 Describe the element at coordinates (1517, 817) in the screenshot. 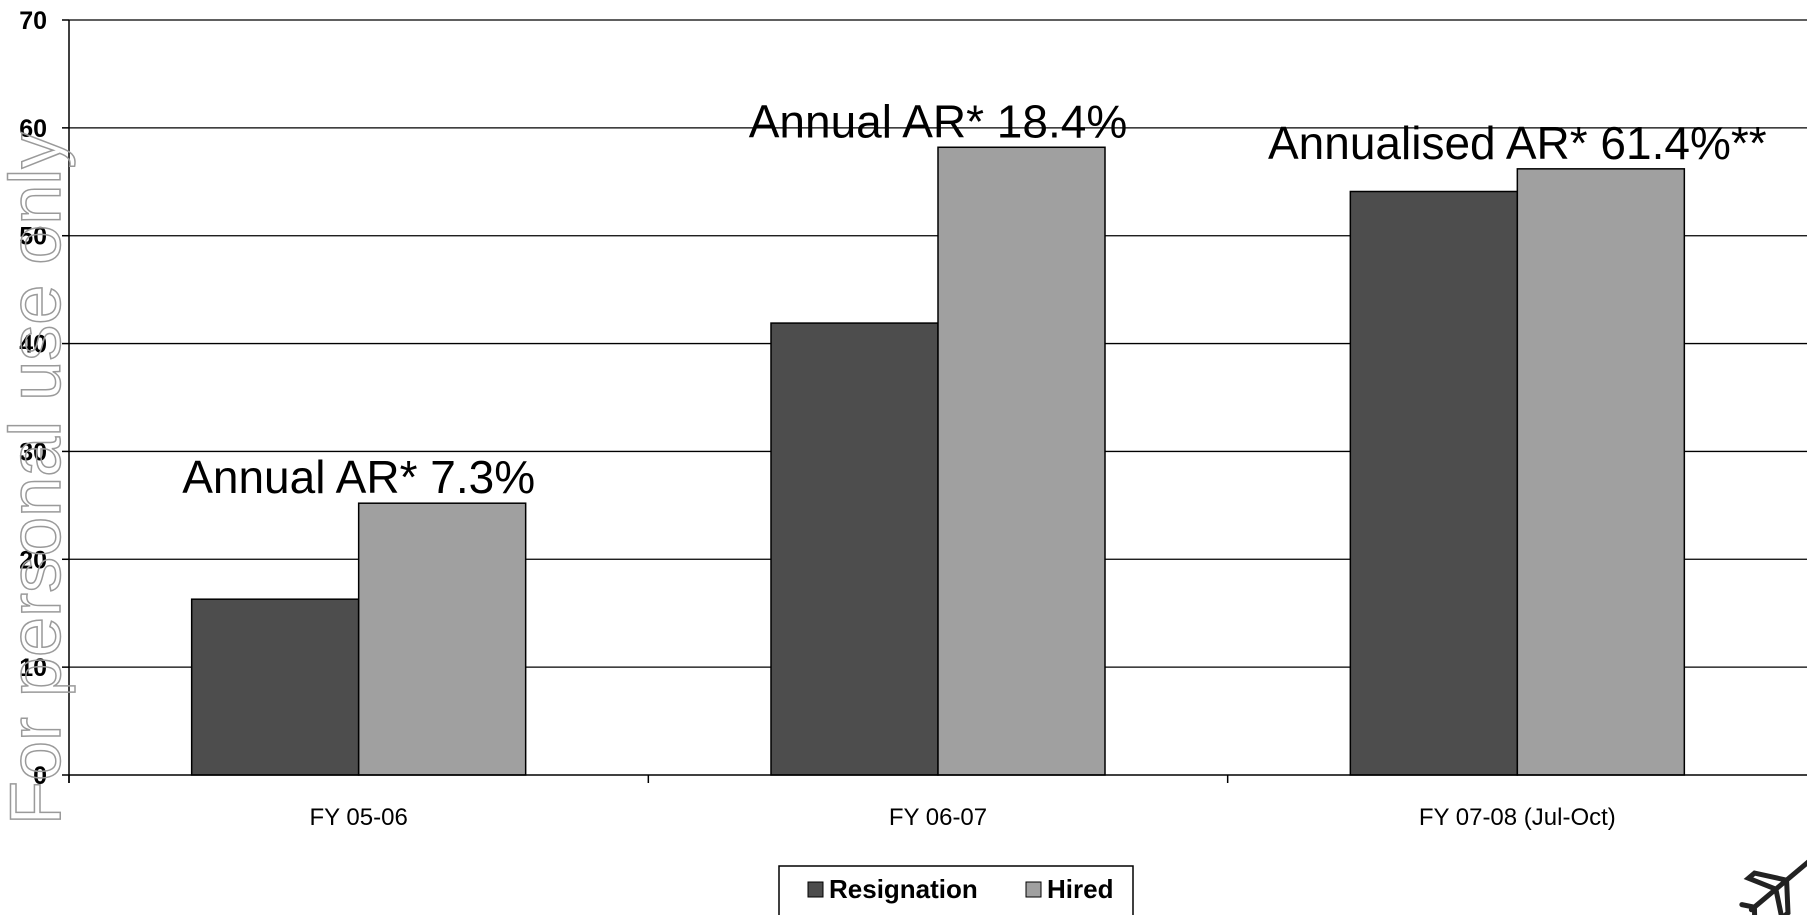

I see `x-category-label: FY 07-08 (Jul-Oct)` at that location.